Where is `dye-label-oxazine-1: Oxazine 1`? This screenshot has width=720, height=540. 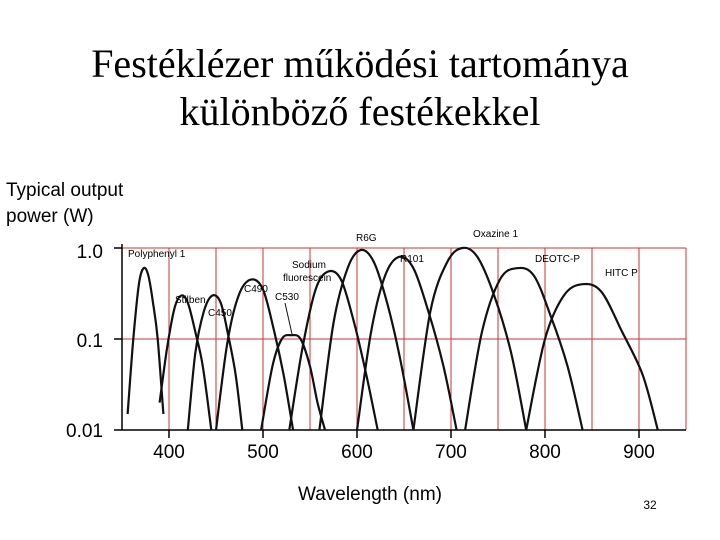 dye-label-oxazine-1: Oxazine 1 is located at coordinates (495, 234).